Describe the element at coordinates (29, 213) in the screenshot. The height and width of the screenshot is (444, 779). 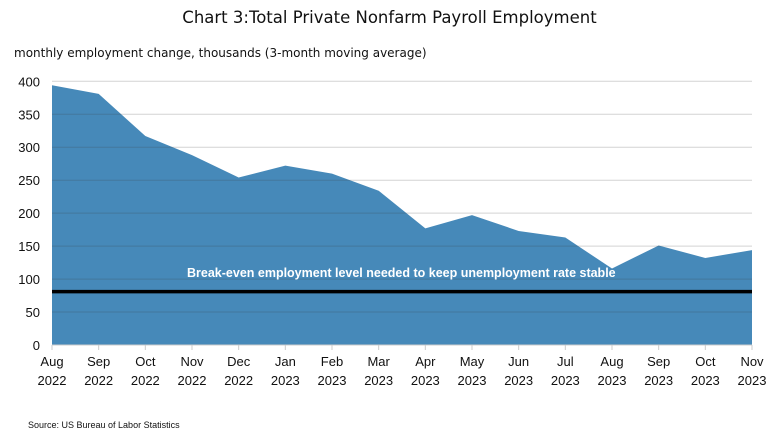
I see `y-tick-label: 200` at that location.